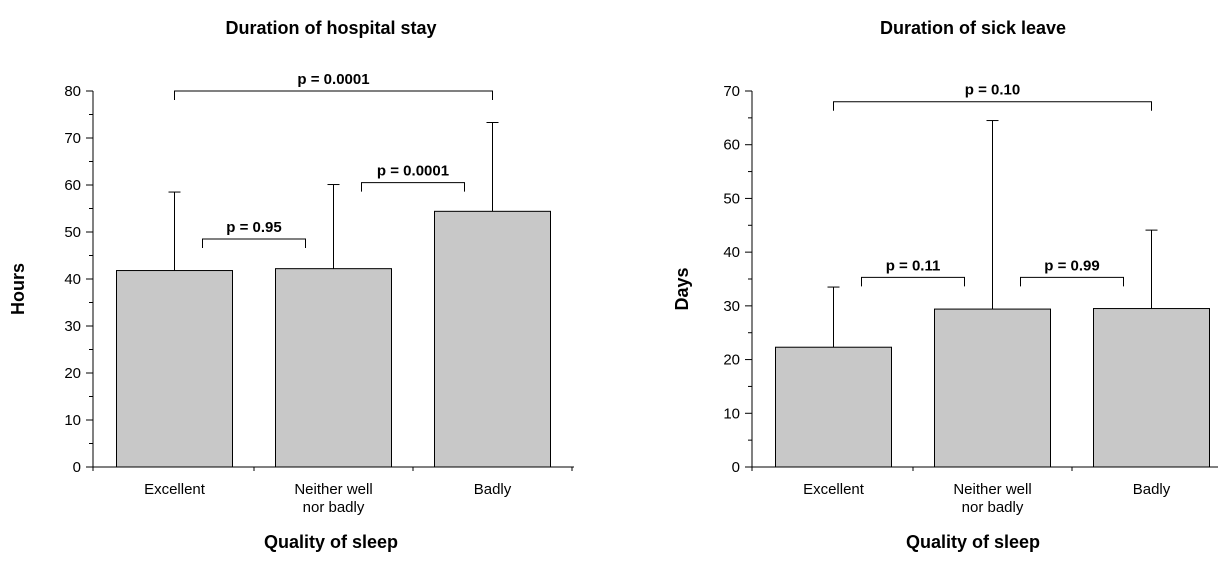 This screenshot has width=1218, height=565. I want to click on p-value-label: p = 0.95, so click(253, 227).